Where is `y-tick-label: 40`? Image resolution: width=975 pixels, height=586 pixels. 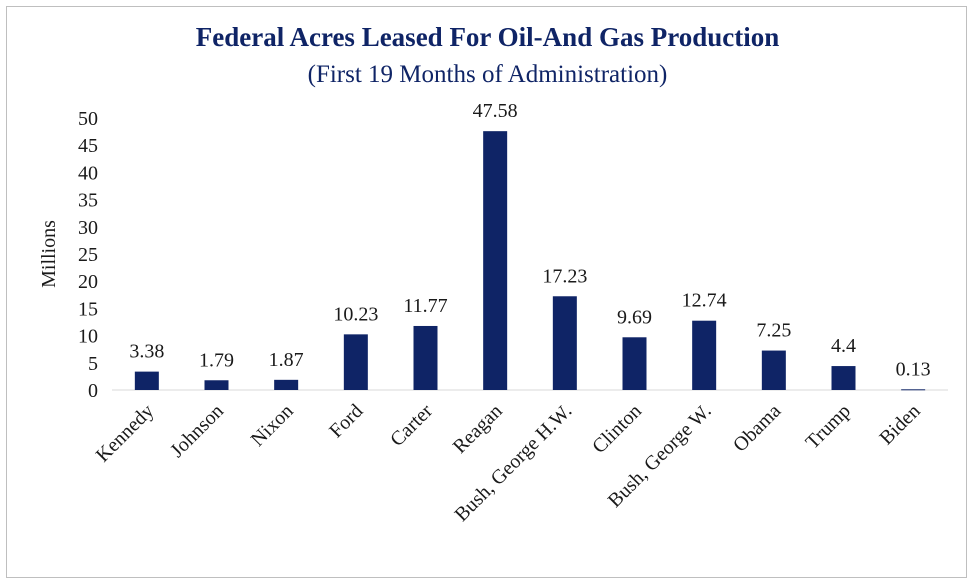 y-tick-label: 40 is located at coordinates (88, 173).